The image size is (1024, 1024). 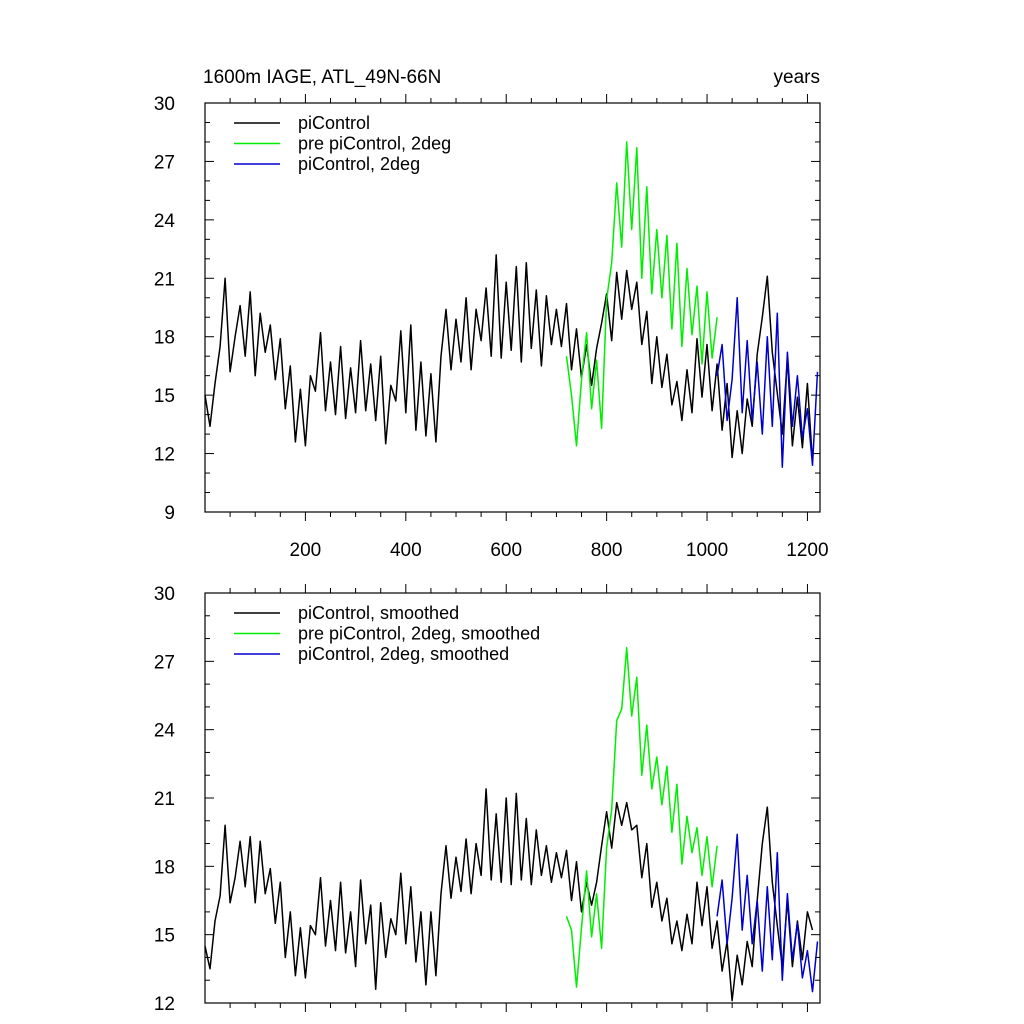 I want to click on x-tick-label: 1200, so click(x=807, y=550).